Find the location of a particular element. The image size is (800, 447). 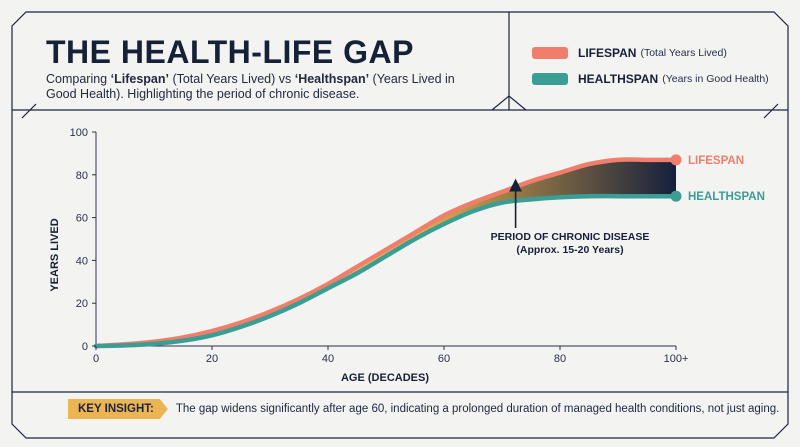

lifespan-end-label: LIFESPAN is located at coordinates (716, 161).